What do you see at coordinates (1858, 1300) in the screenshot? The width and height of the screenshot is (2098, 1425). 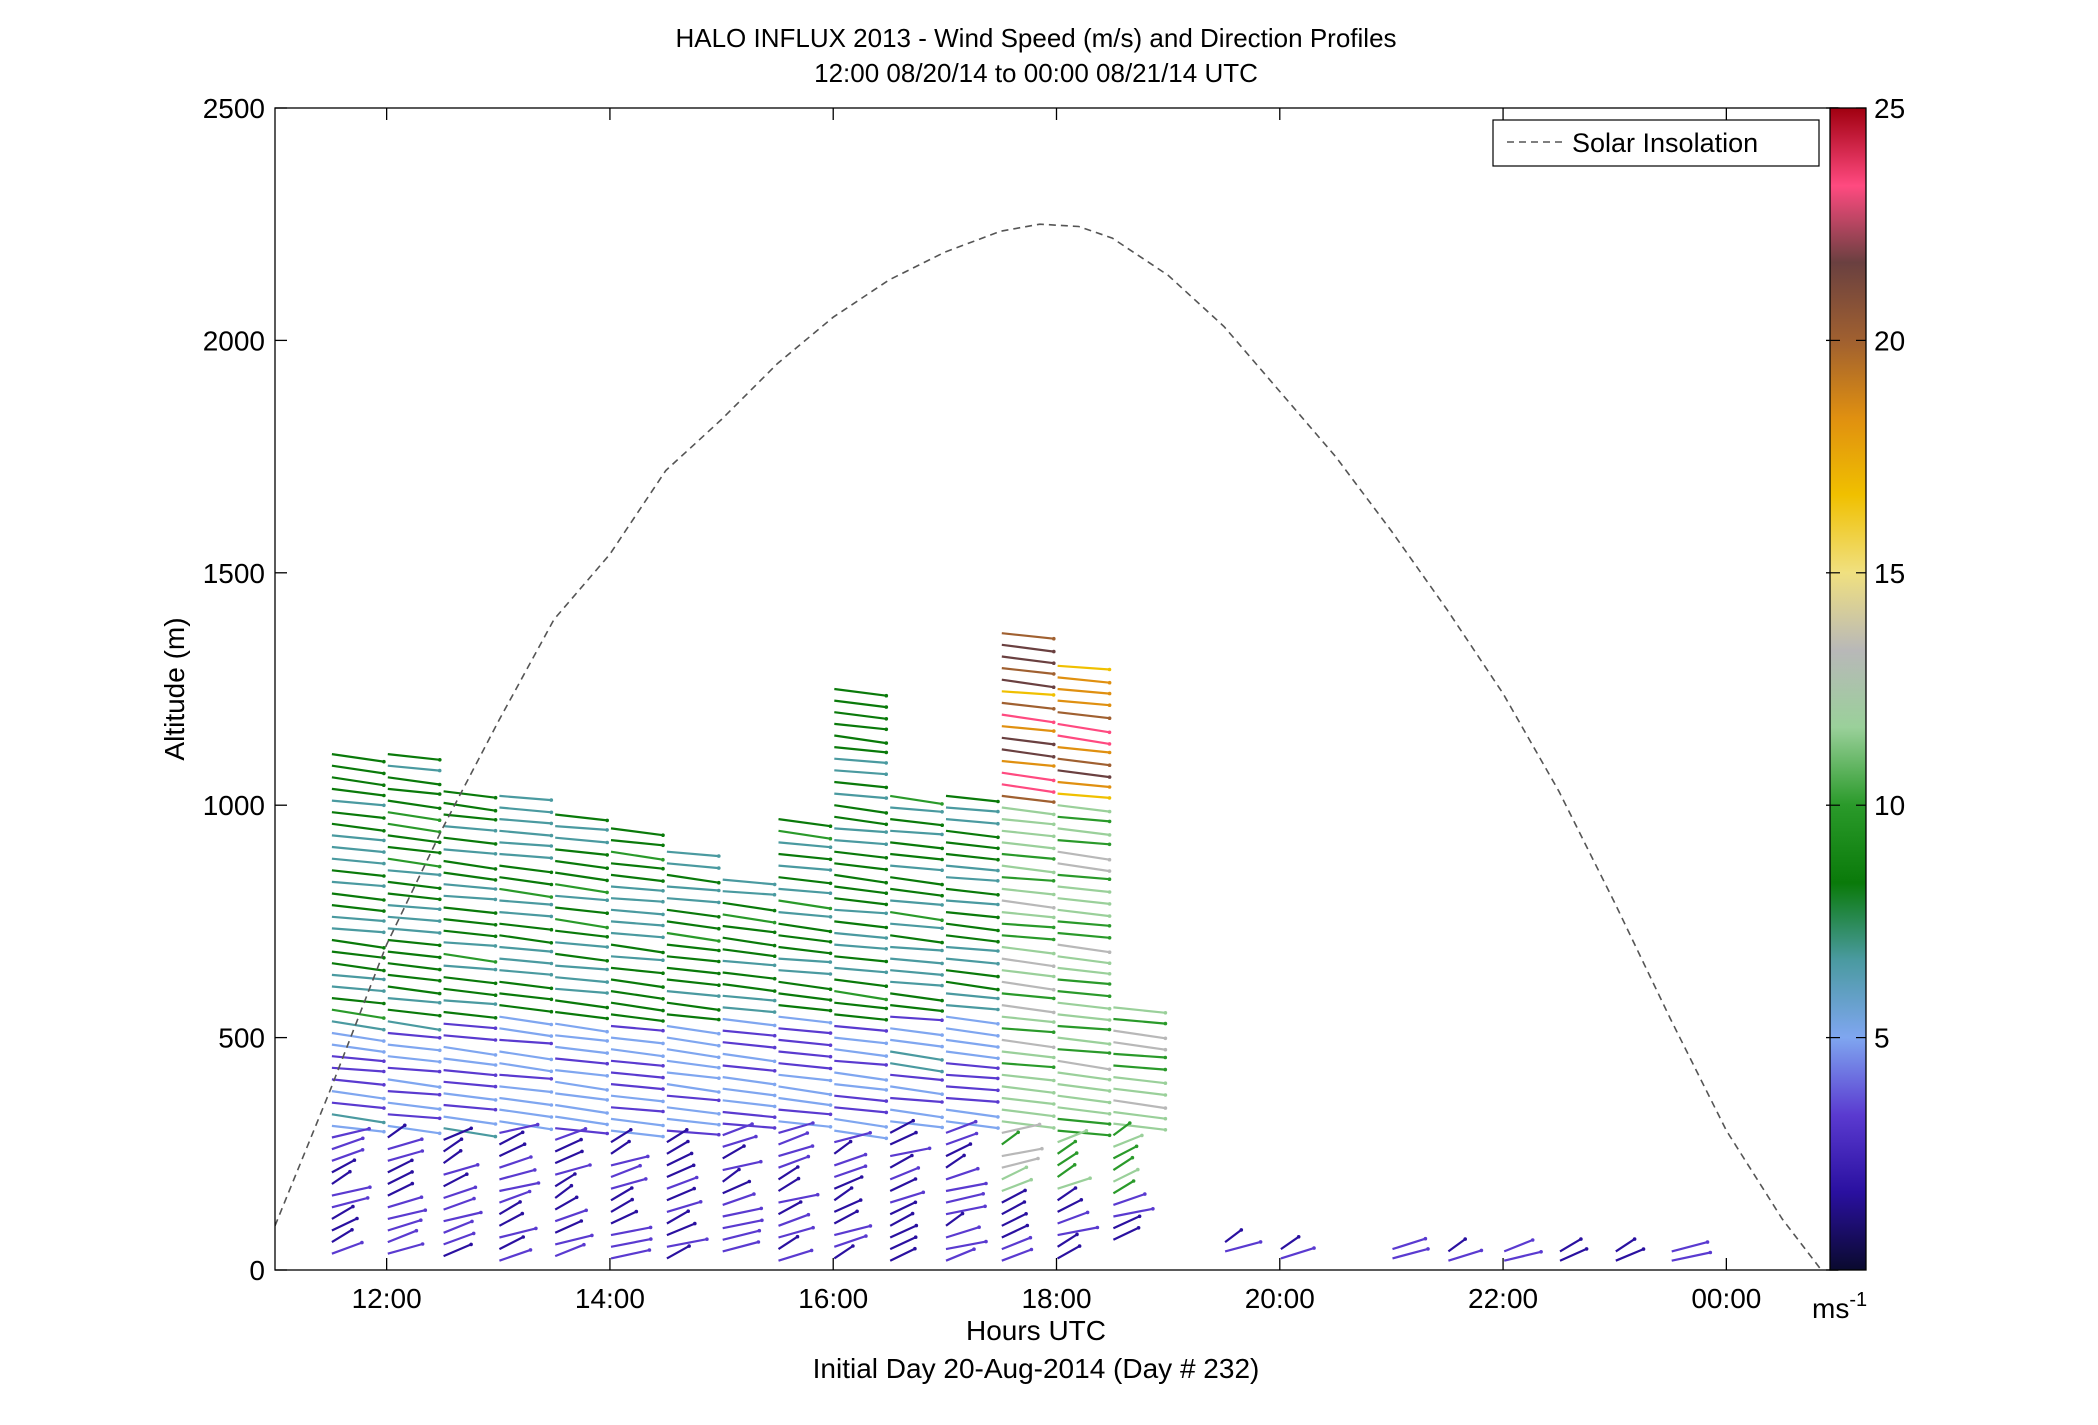 I see `colorbar-unit-exponent: -1` at bounding box center [1858, 1300].